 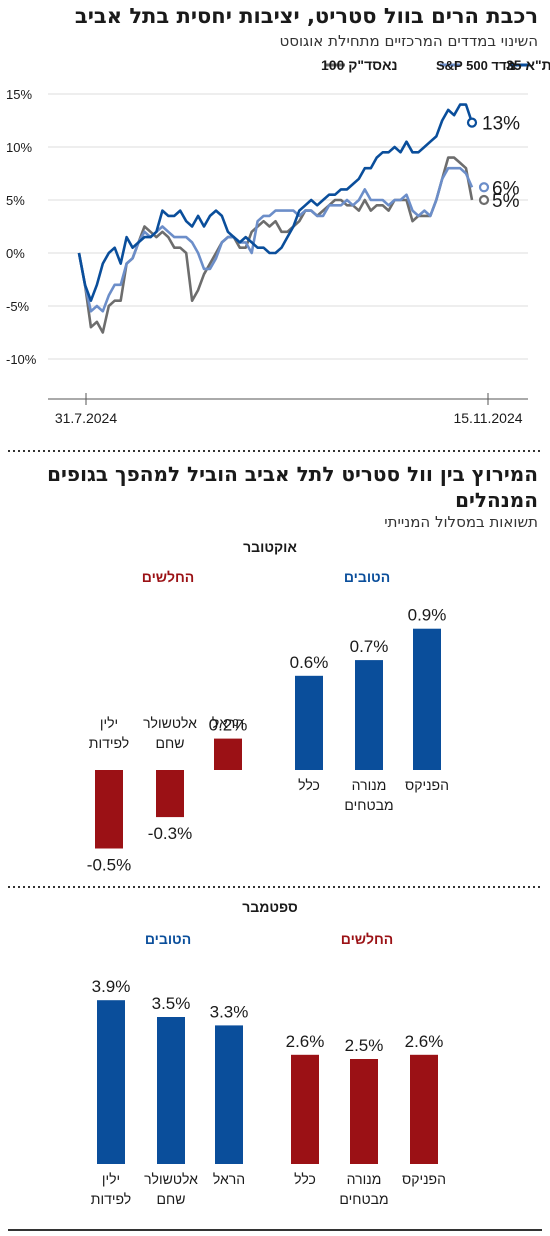 What do you see at coordinates (109, 865) in the screenshot?
I see `bar-value-label: -0.5%` at bounding box center [109, 865].